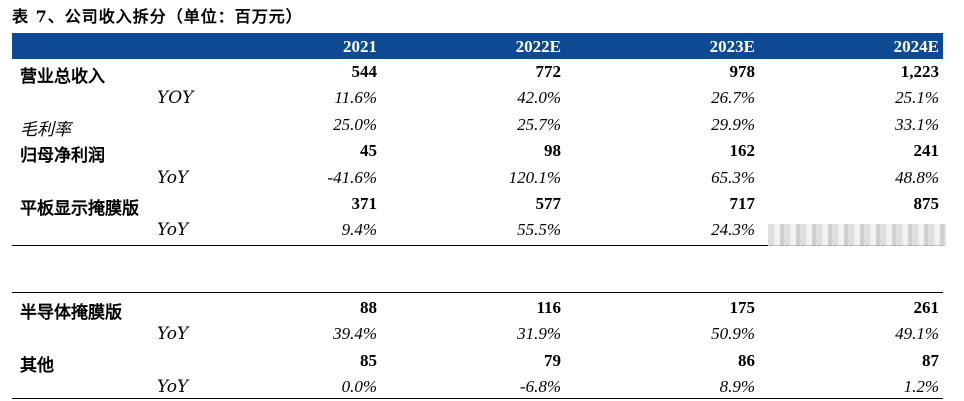  Describe the element at coordinates (364, 71) in the screenshot. I see `cell-value: 544` at that location.